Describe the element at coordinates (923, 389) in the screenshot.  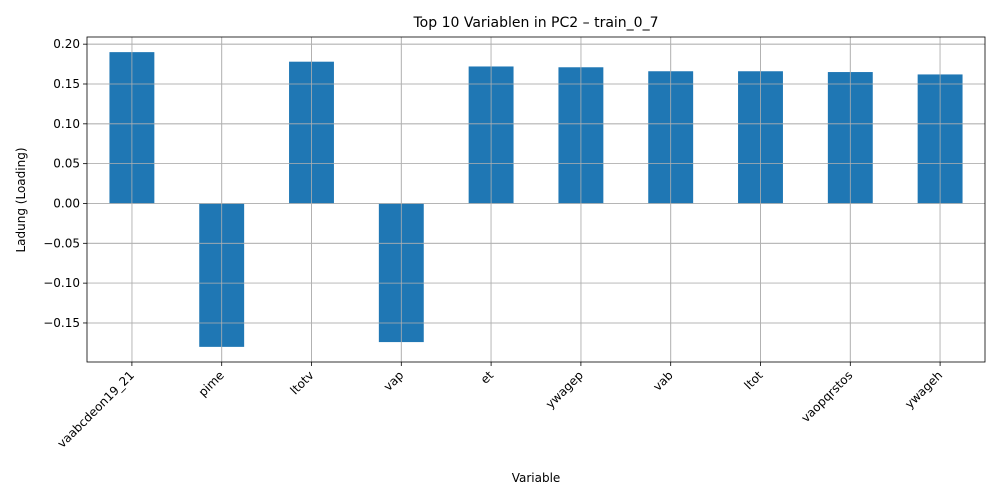
I see `x-tick-label: ywageh` at that location.